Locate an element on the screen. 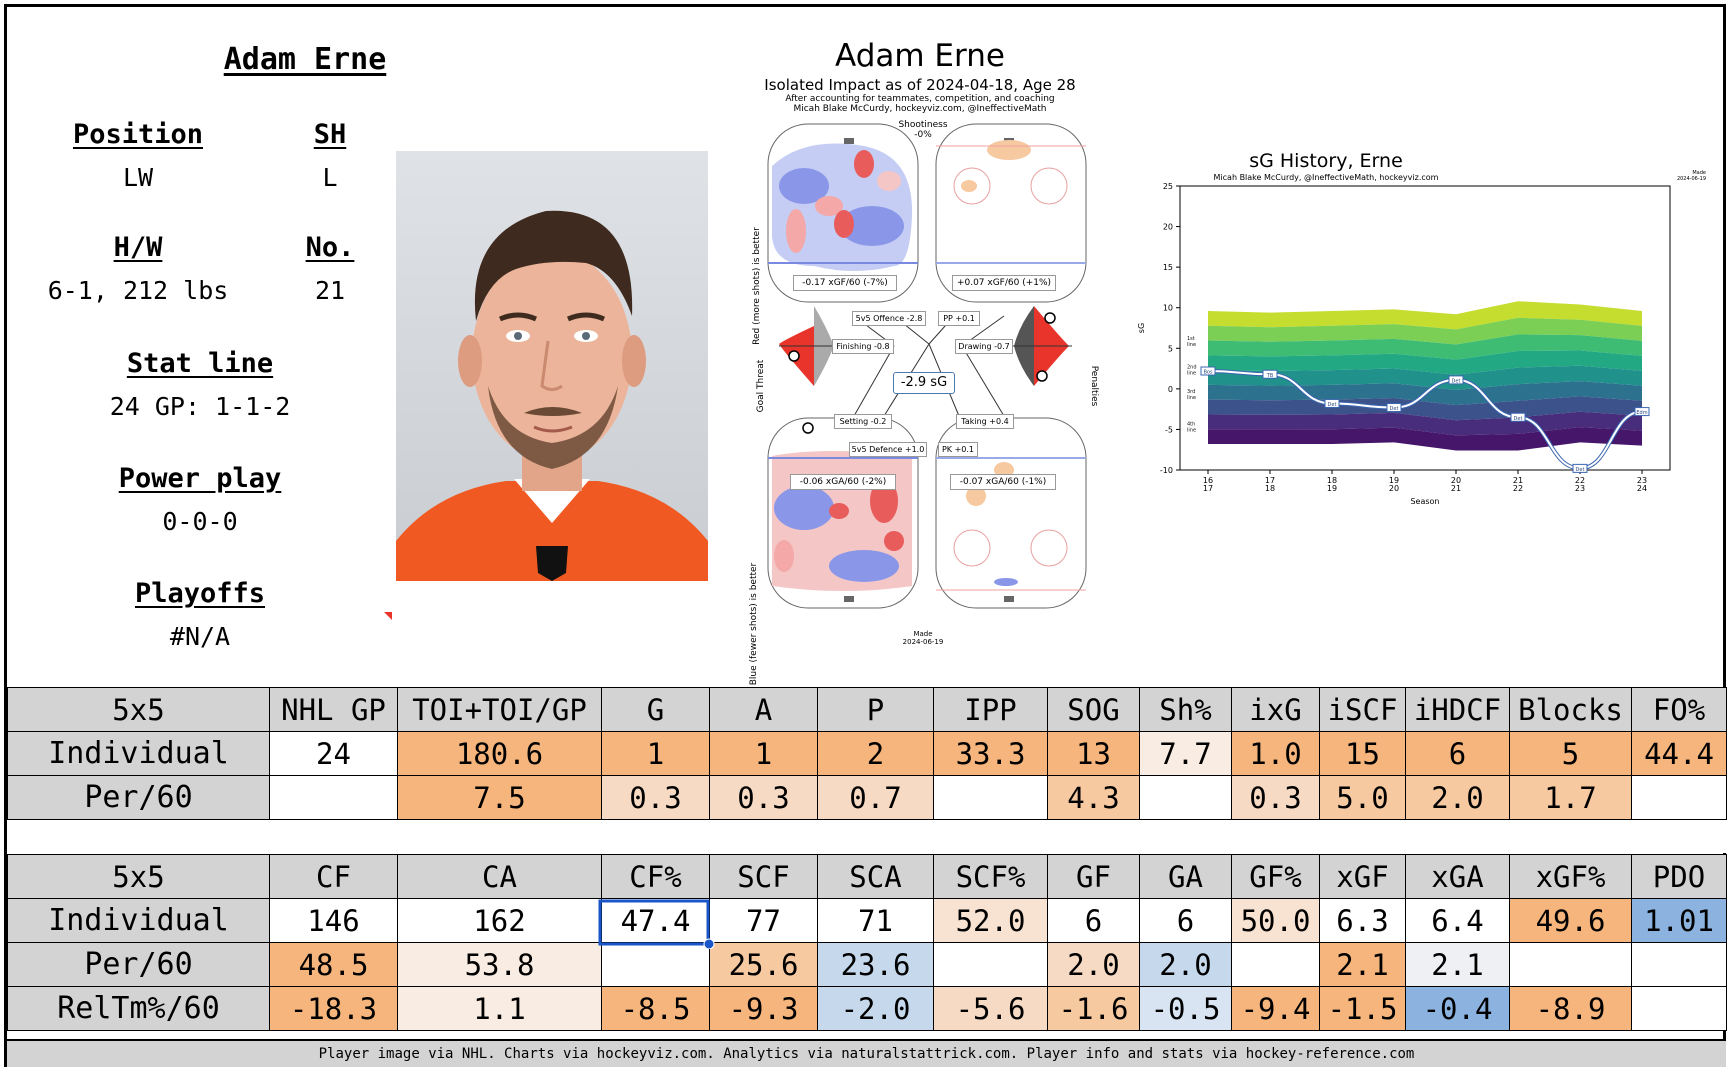 This screenshot has width=1735, height=1074. stat-cell: -5.6 is located at coordinates (990, 1008).